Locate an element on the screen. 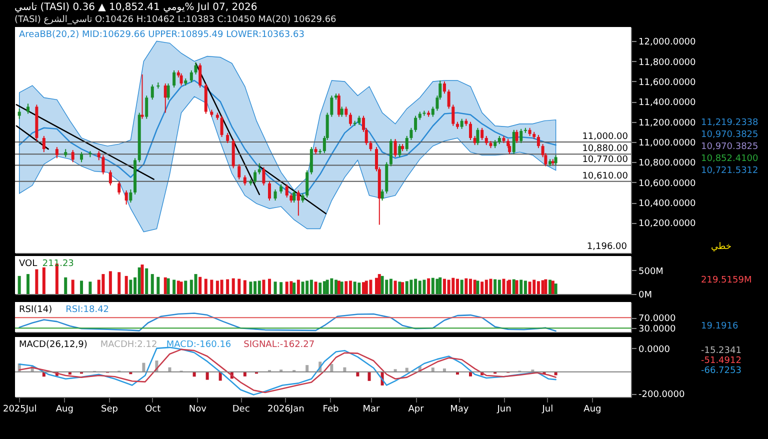 This screenshot has height=439, width=768. chart-title: تاسي (TASI) يومي 10,852.41 ▲ 0.36% Jul 07, 2026 is located at coordinates (136, 7).